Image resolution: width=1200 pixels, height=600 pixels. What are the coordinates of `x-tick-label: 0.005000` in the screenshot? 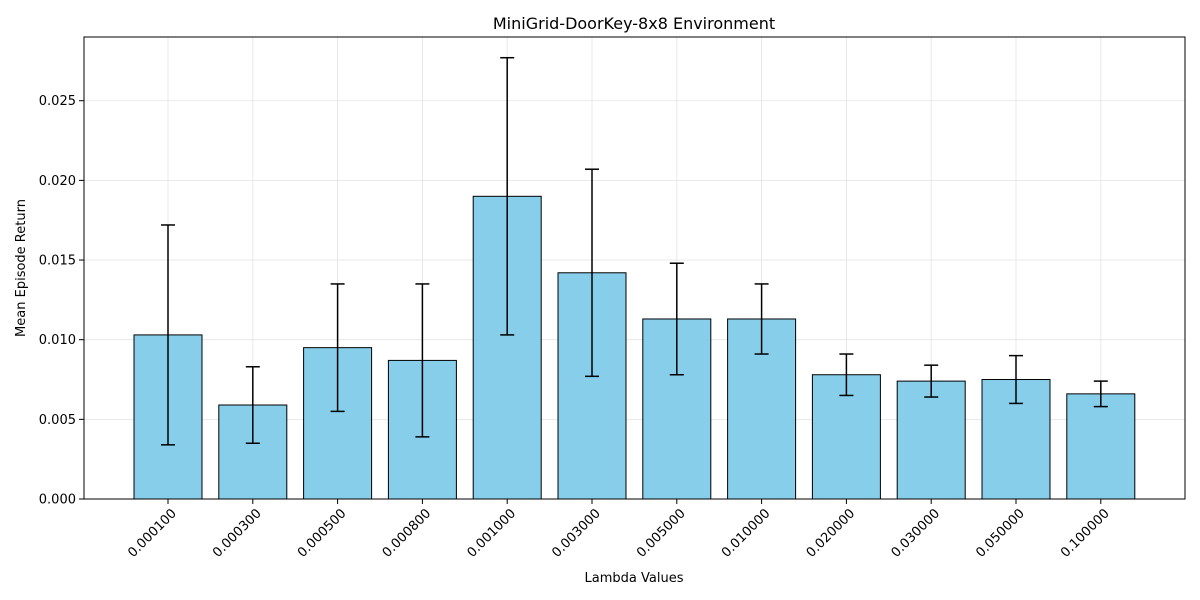 It's located at (661, 533).